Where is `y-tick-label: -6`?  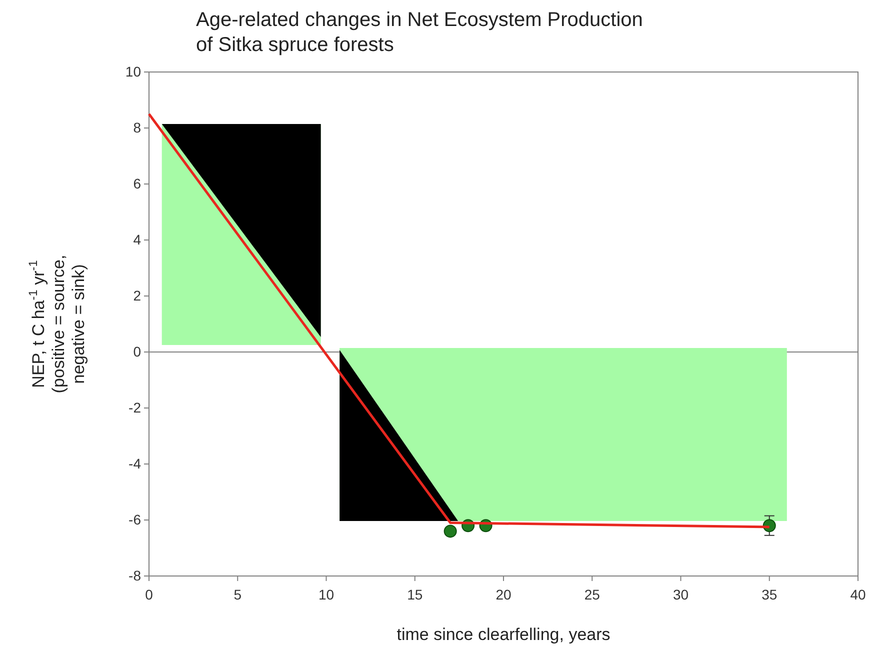
y-tick-label: -6 is located at coordinates (135, 519).